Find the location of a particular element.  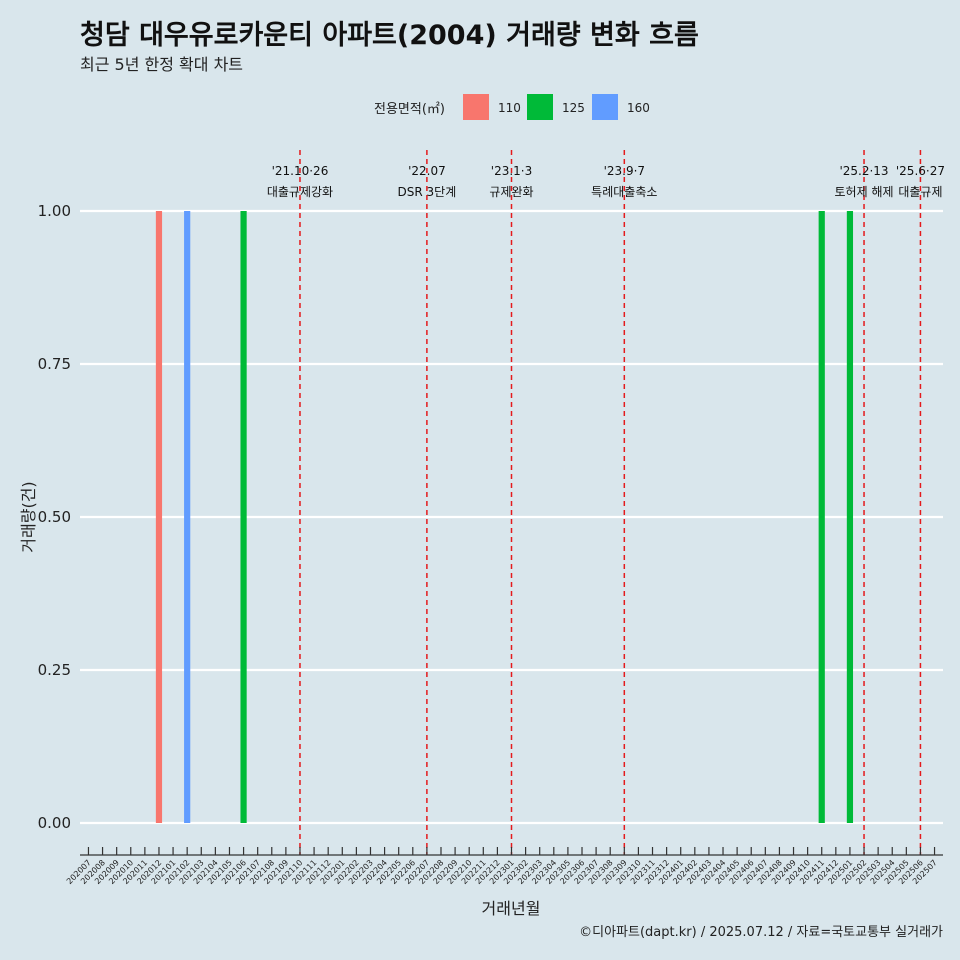

event-label: 규제완화 is located at coordinates (511, 192).